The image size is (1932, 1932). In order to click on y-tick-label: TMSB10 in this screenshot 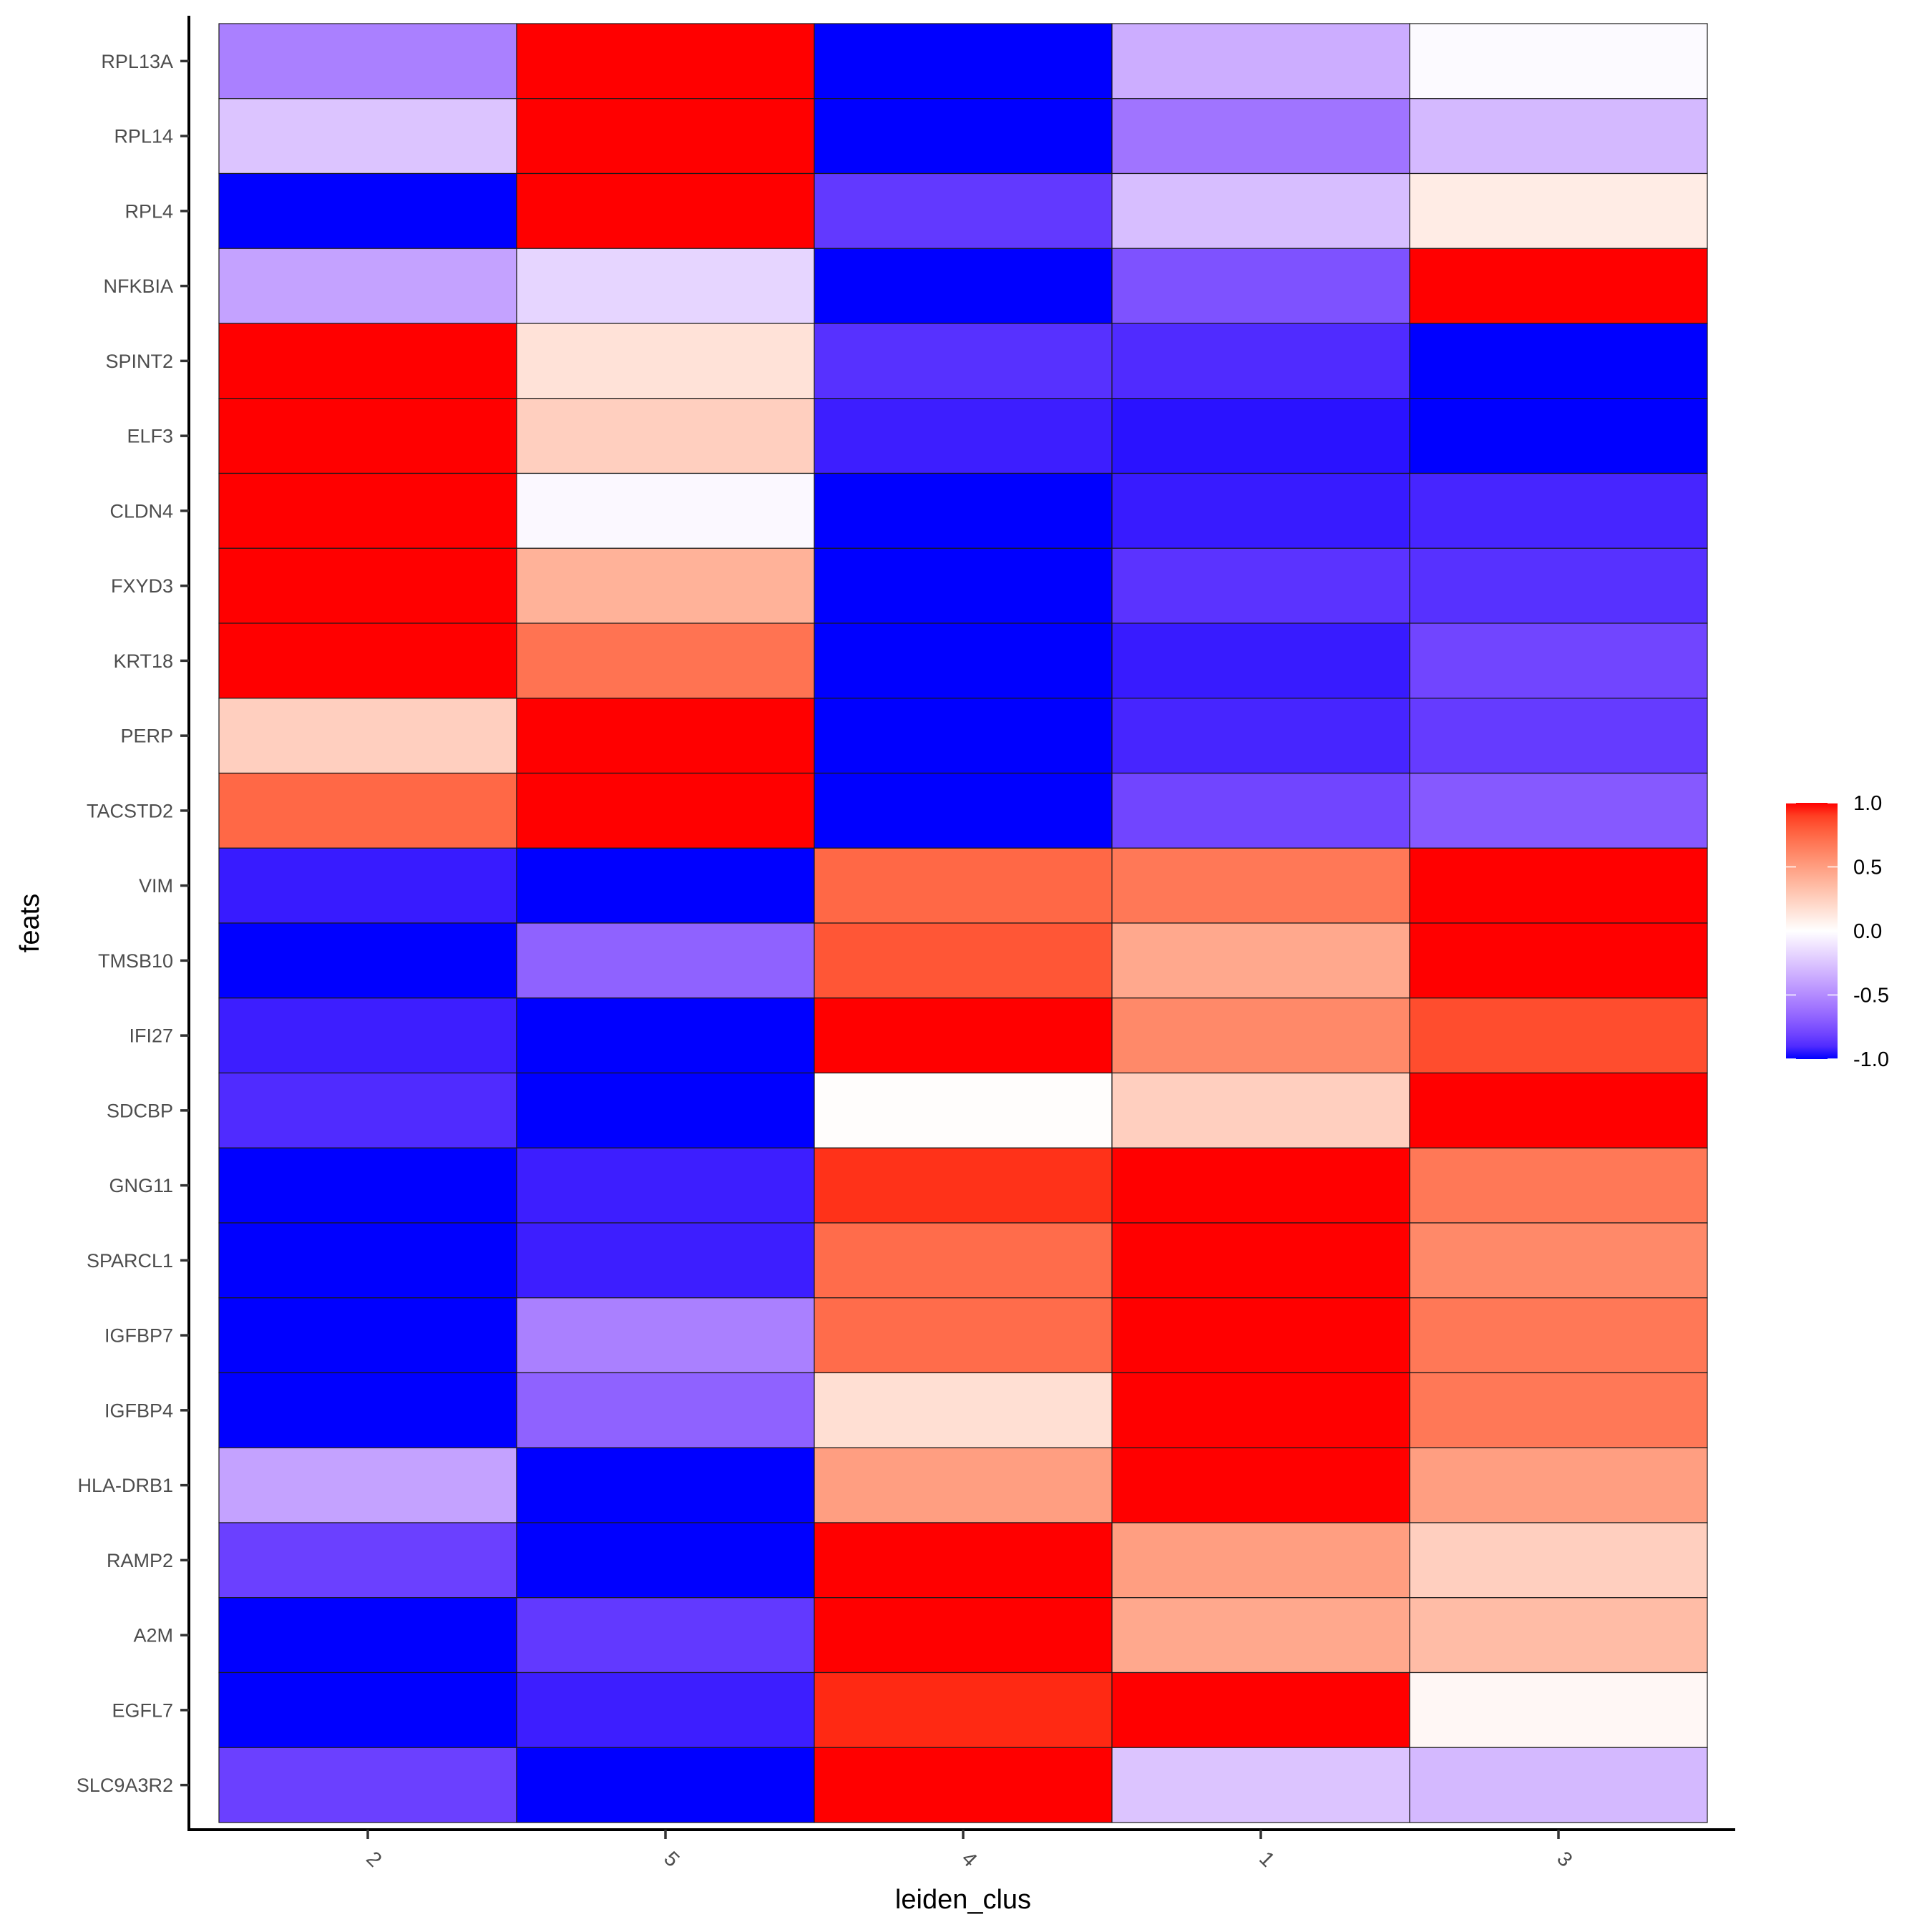, I will do `click(135, 961)`.